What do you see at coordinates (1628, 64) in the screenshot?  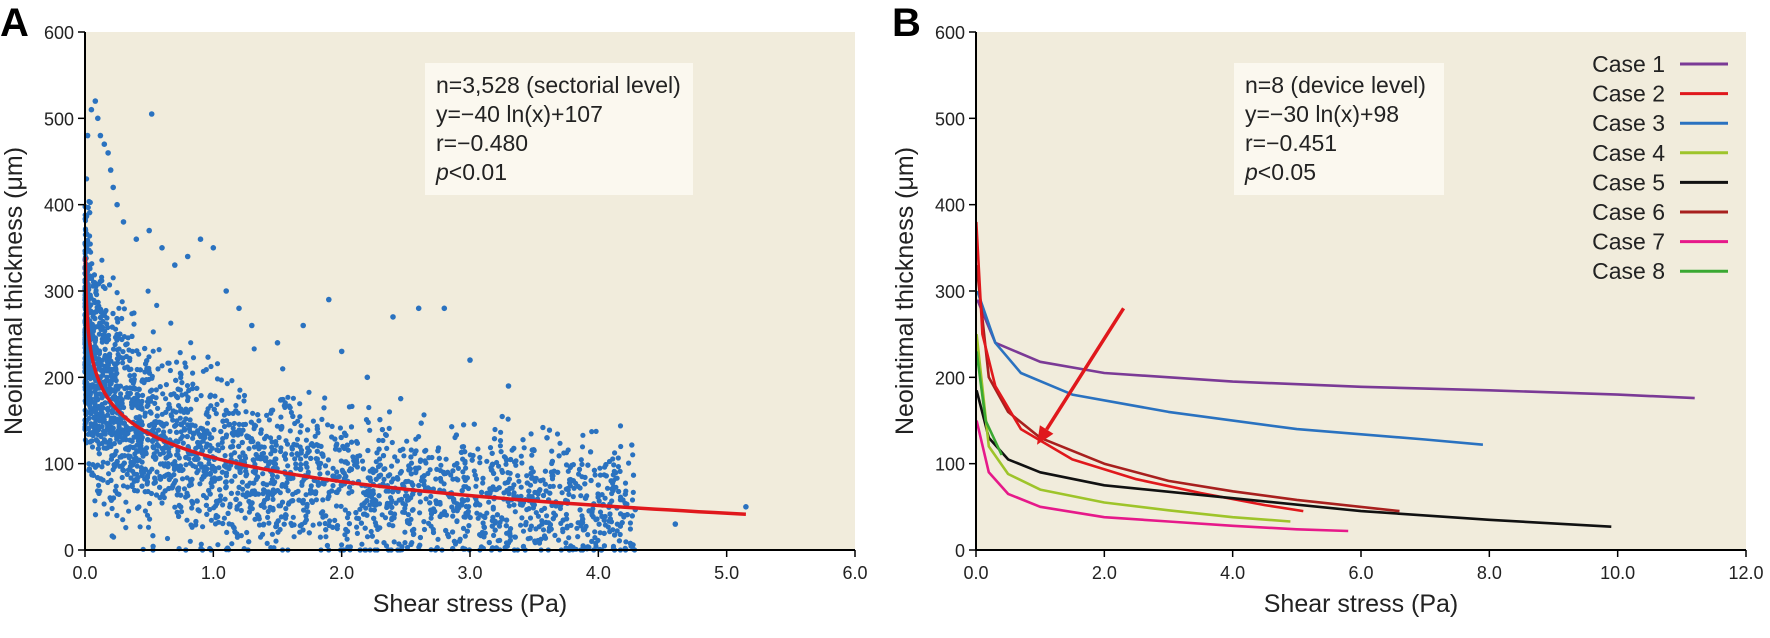 I see `legend-label: Case 1` at bounding box center [1628, 64].